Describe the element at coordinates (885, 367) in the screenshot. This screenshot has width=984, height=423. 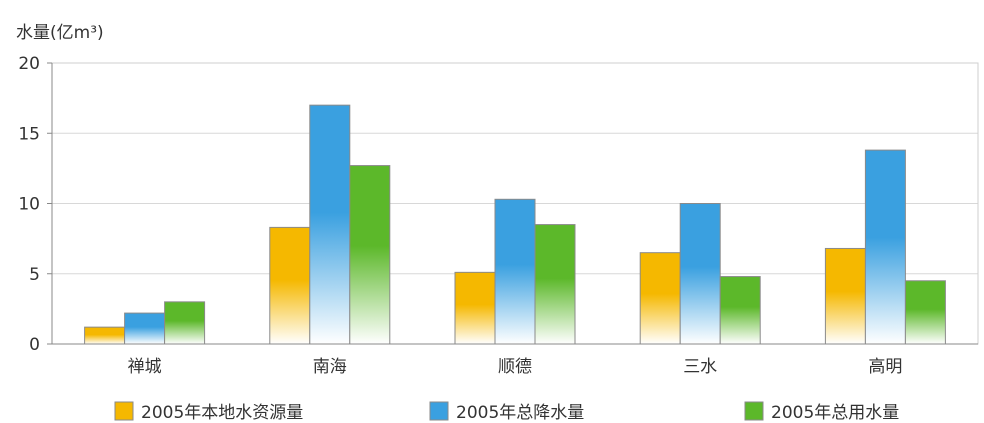
I see `x-tick-label: 高明` at that location.